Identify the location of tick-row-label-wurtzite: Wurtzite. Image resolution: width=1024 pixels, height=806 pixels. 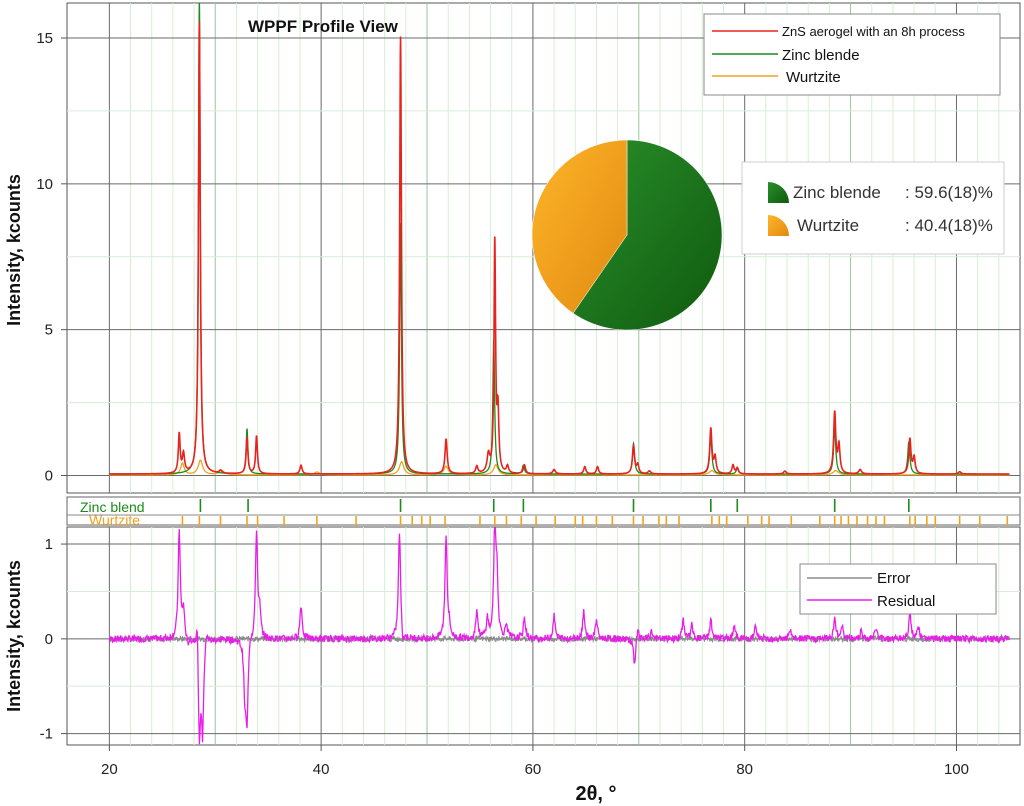
(114, 520).